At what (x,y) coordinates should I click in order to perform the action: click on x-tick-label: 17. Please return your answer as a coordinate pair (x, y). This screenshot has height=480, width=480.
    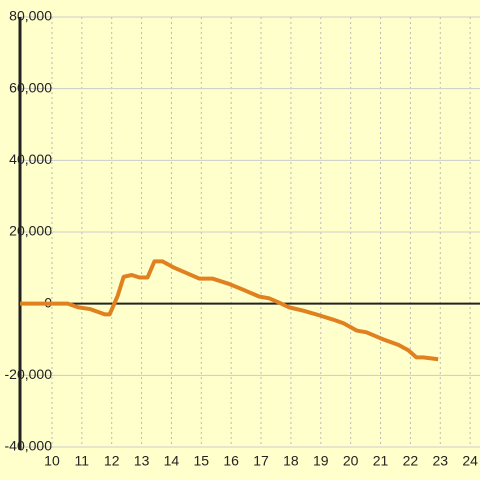
    Looking at the image, I should click on (261, 461).